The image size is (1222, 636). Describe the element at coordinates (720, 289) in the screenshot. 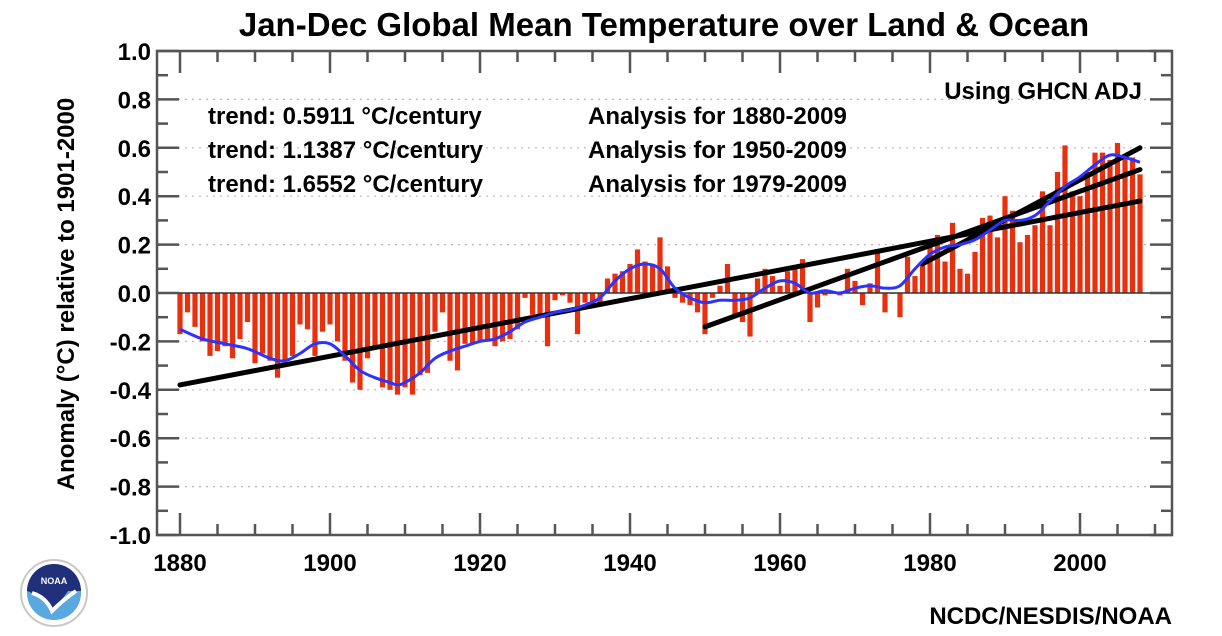

I see `bar-1952` at that location.